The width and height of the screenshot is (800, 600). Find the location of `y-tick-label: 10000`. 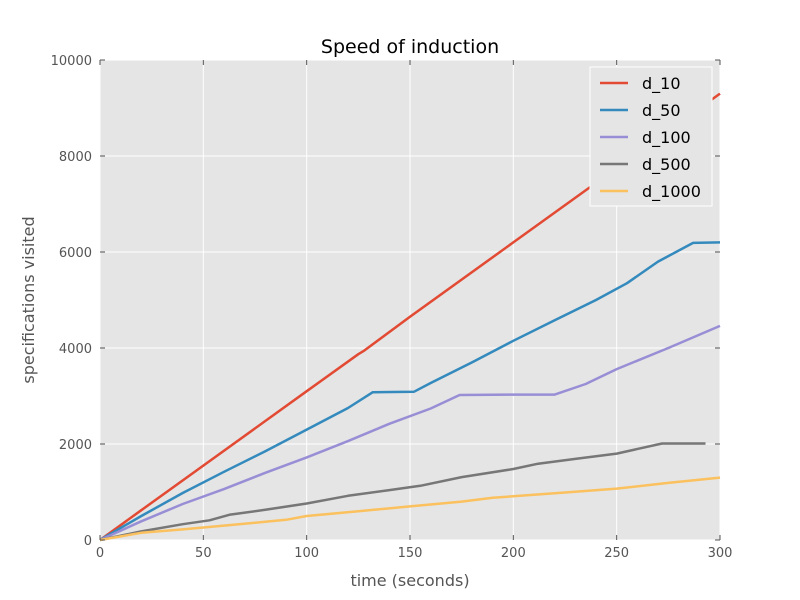

y-tick-label: 10000 is located at coordinates (71, 61).